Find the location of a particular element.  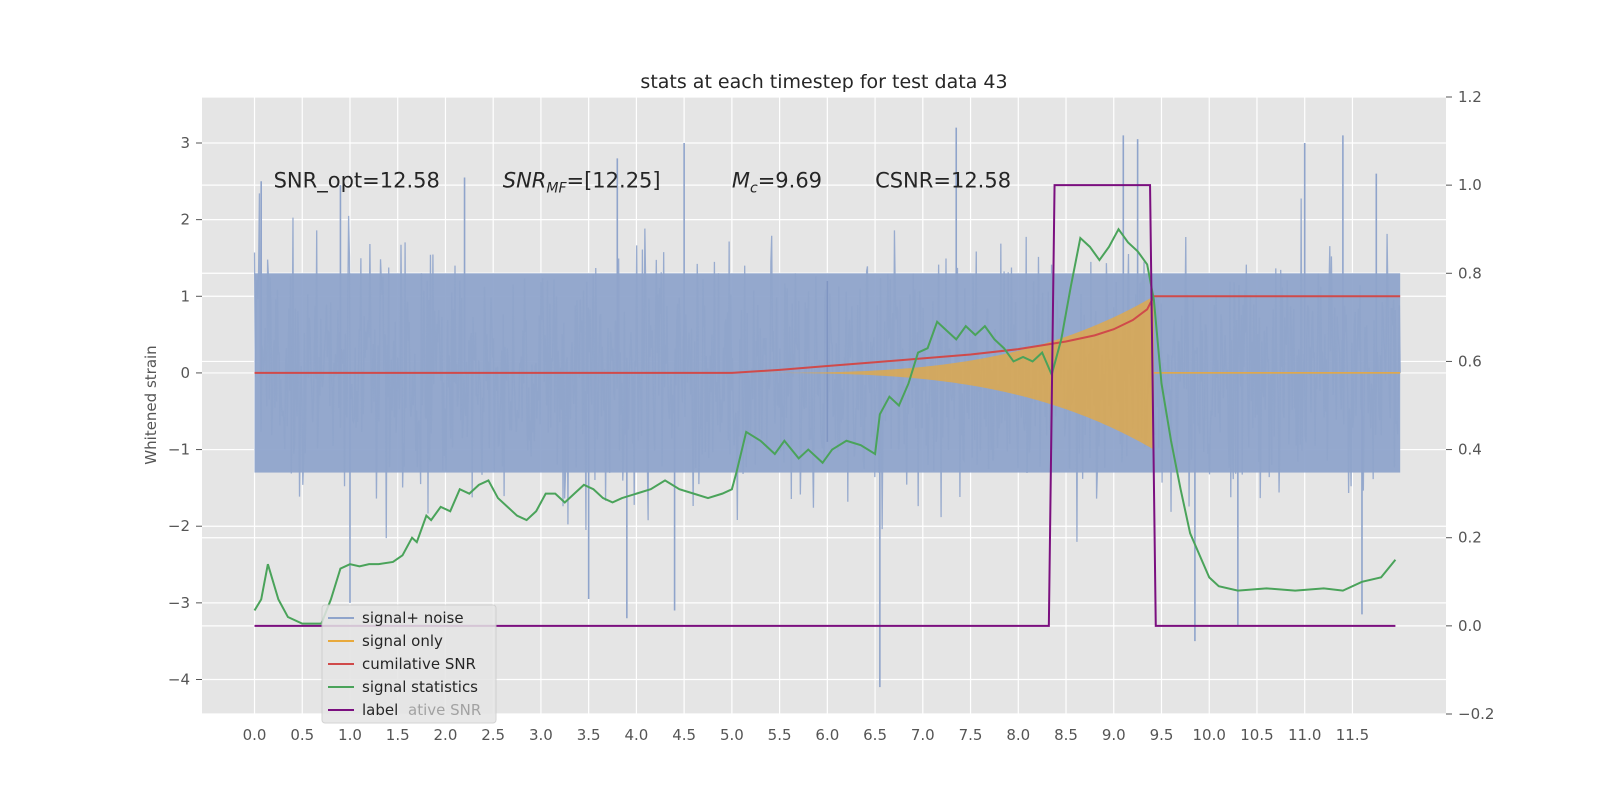

legend-label: signal only is located at coordinates (402, 641).